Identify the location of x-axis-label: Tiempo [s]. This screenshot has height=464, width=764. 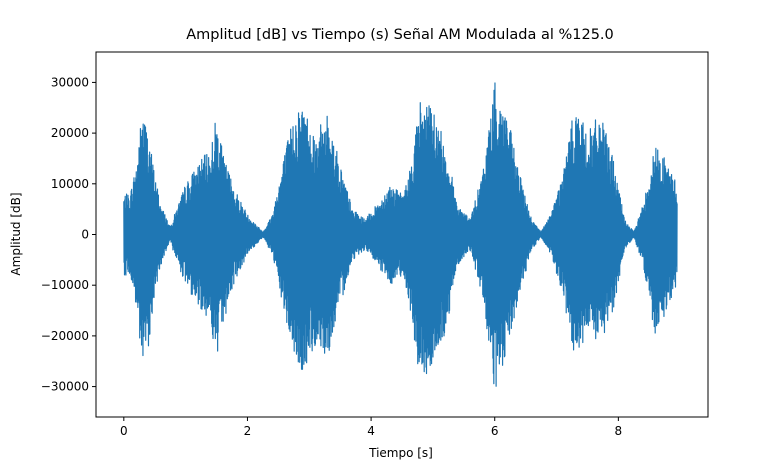
(400, 453).